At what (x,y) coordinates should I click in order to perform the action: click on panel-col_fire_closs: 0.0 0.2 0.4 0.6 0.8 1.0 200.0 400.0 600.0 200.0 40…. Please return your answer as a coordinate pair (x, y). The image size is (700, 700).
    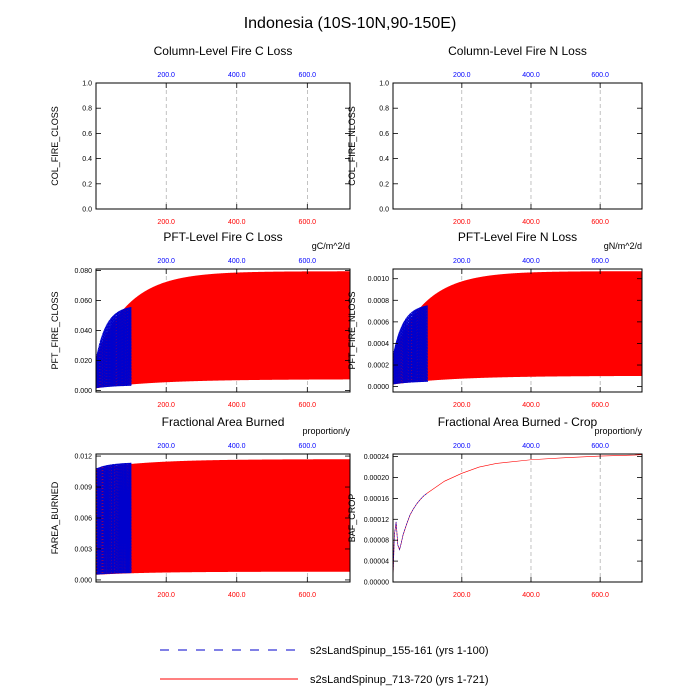
    Looking at the image, I should click on (200, 135).